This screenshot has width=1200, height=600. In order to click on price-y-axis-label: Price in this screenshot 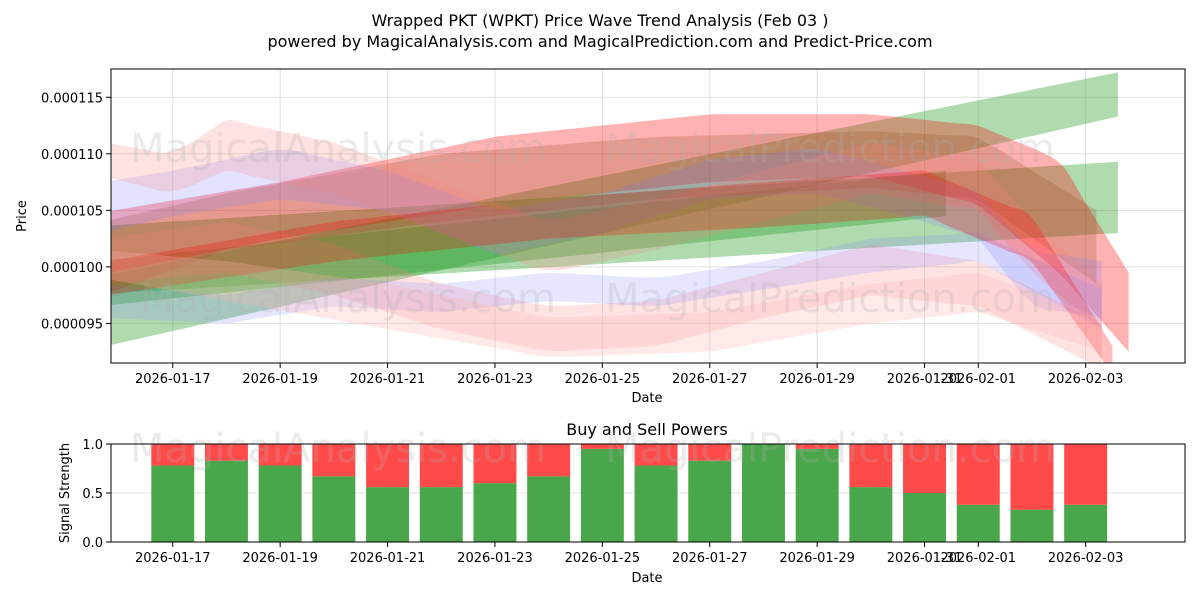, I will do `click(22, 216)`.